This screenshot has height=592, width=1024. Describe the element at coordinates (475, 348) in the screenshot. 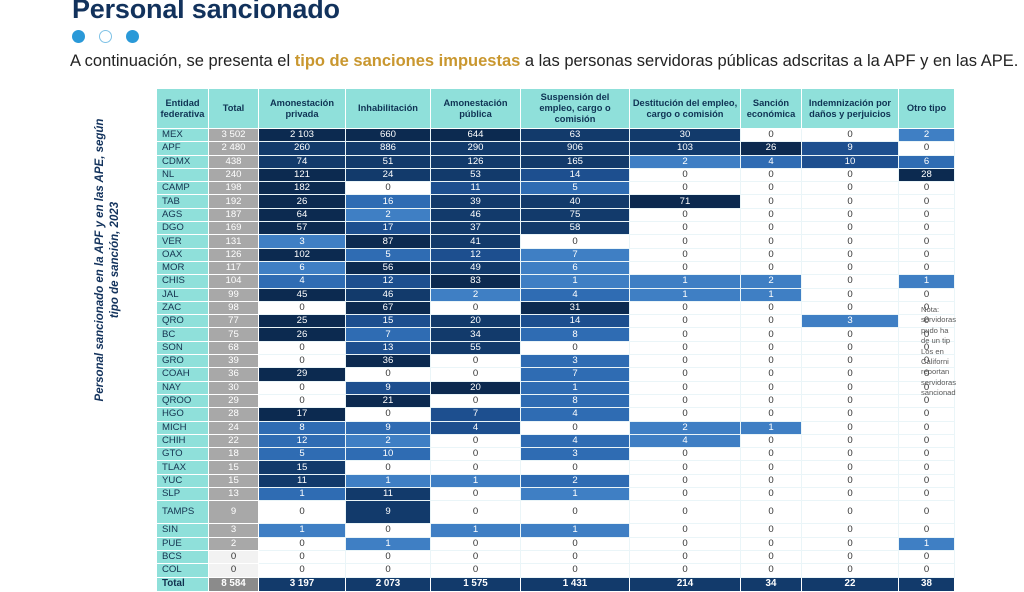

I see `data-cell: 55` at that location.